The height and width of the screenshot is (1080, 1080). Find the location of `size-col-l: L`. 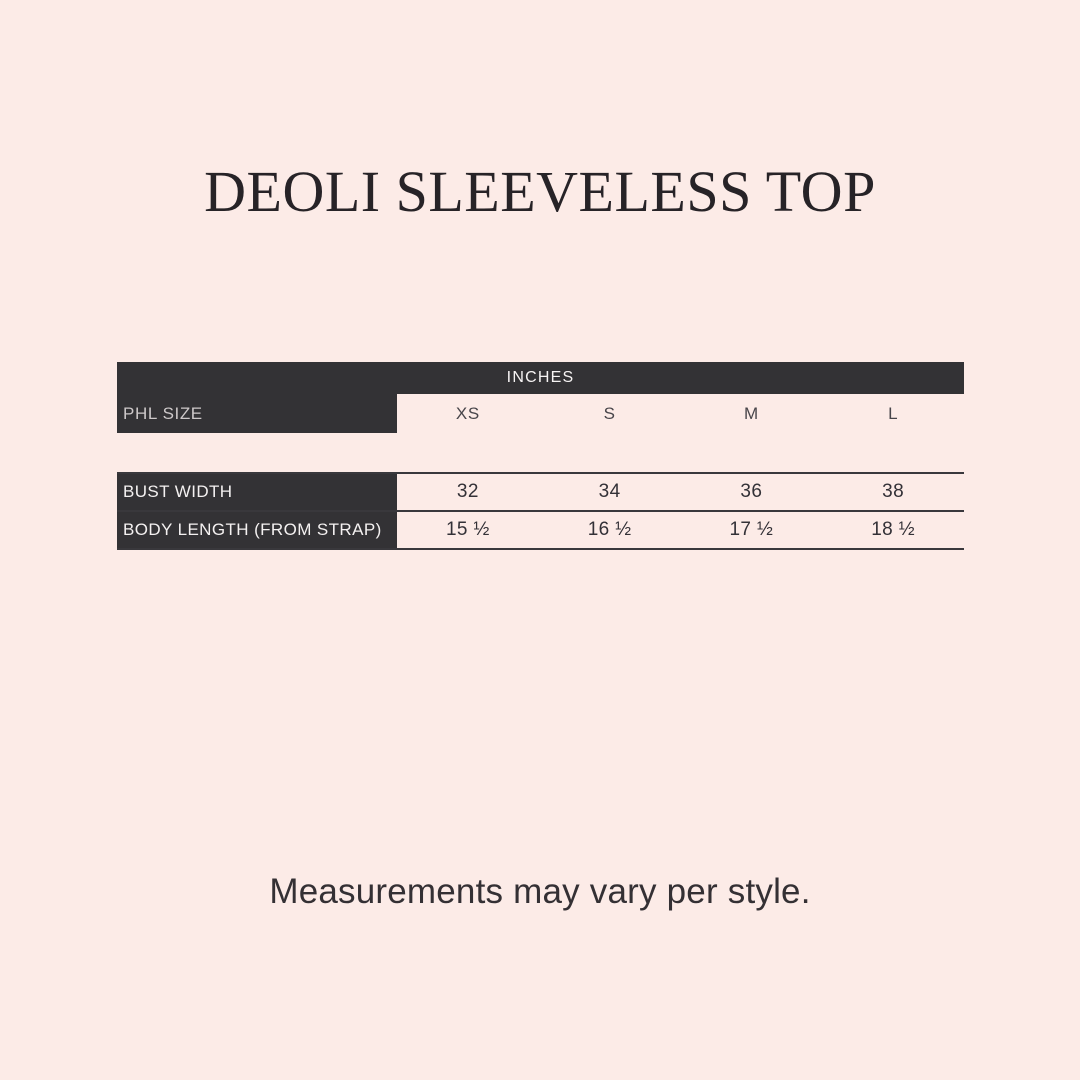

size-col-l: L is located at coordinates (893, 413).